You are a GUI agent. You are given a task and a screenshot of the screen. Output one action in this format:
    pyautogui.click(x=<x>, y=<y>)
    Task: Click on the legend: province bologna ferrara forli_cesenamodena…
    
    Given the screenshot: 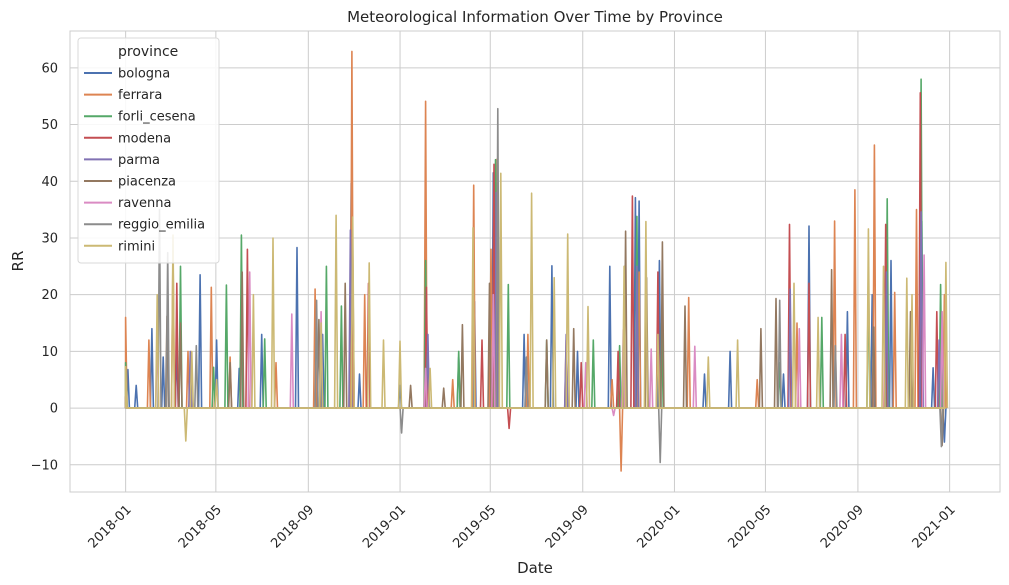 What is the action you would take?
    pyautogui.click(x=148, y=150)
    